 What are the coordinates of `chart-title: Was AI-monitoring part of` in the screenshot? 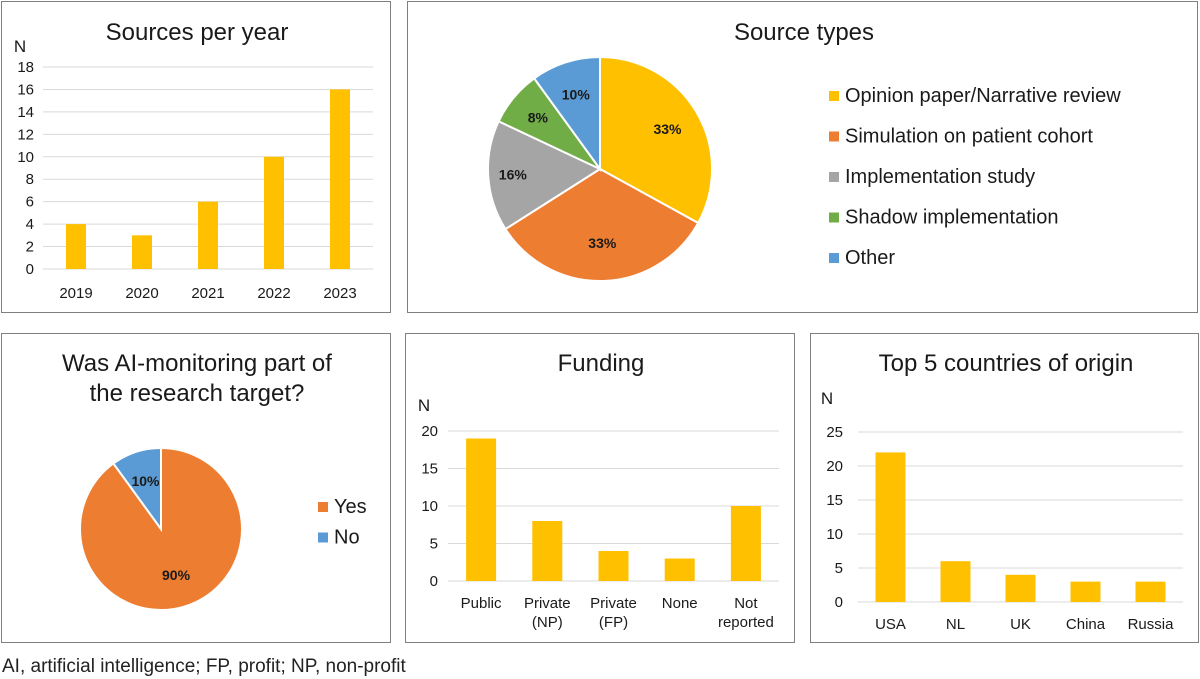 It's located at (197, 363).